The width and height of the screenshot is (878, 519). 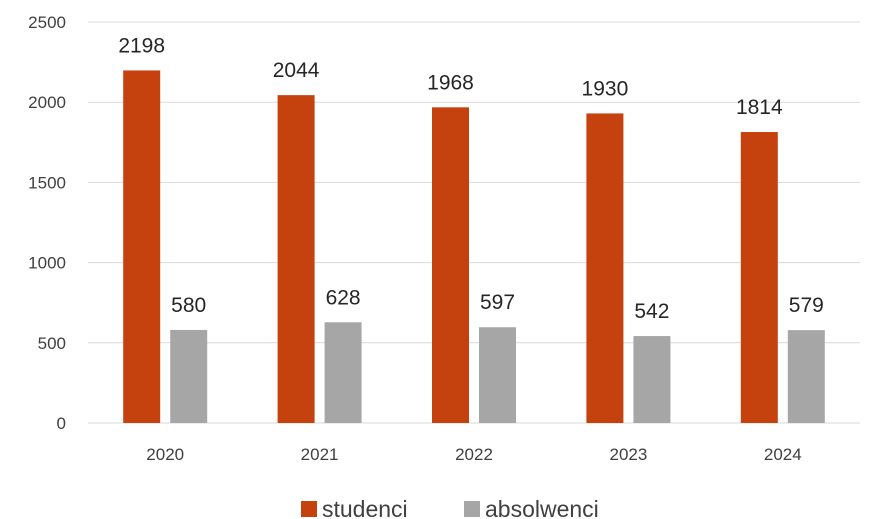 I want to click on y-axis-ticks: 0 500 1000 1500 2000 2500, so click(x=47, y=223).